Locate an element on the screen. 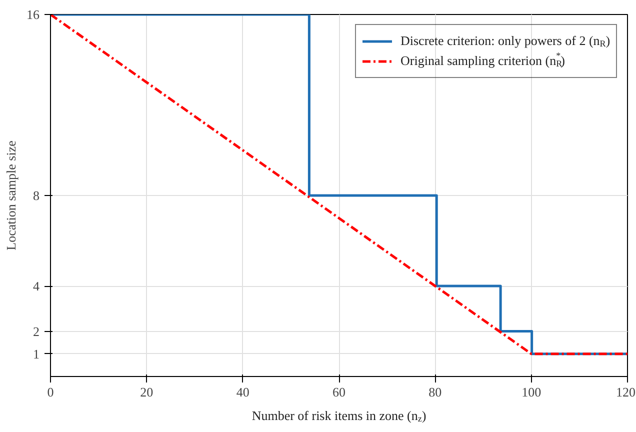 This screenshot has height=432, width=636. y-tick-label: 8 is located at coordinates (36, 195).